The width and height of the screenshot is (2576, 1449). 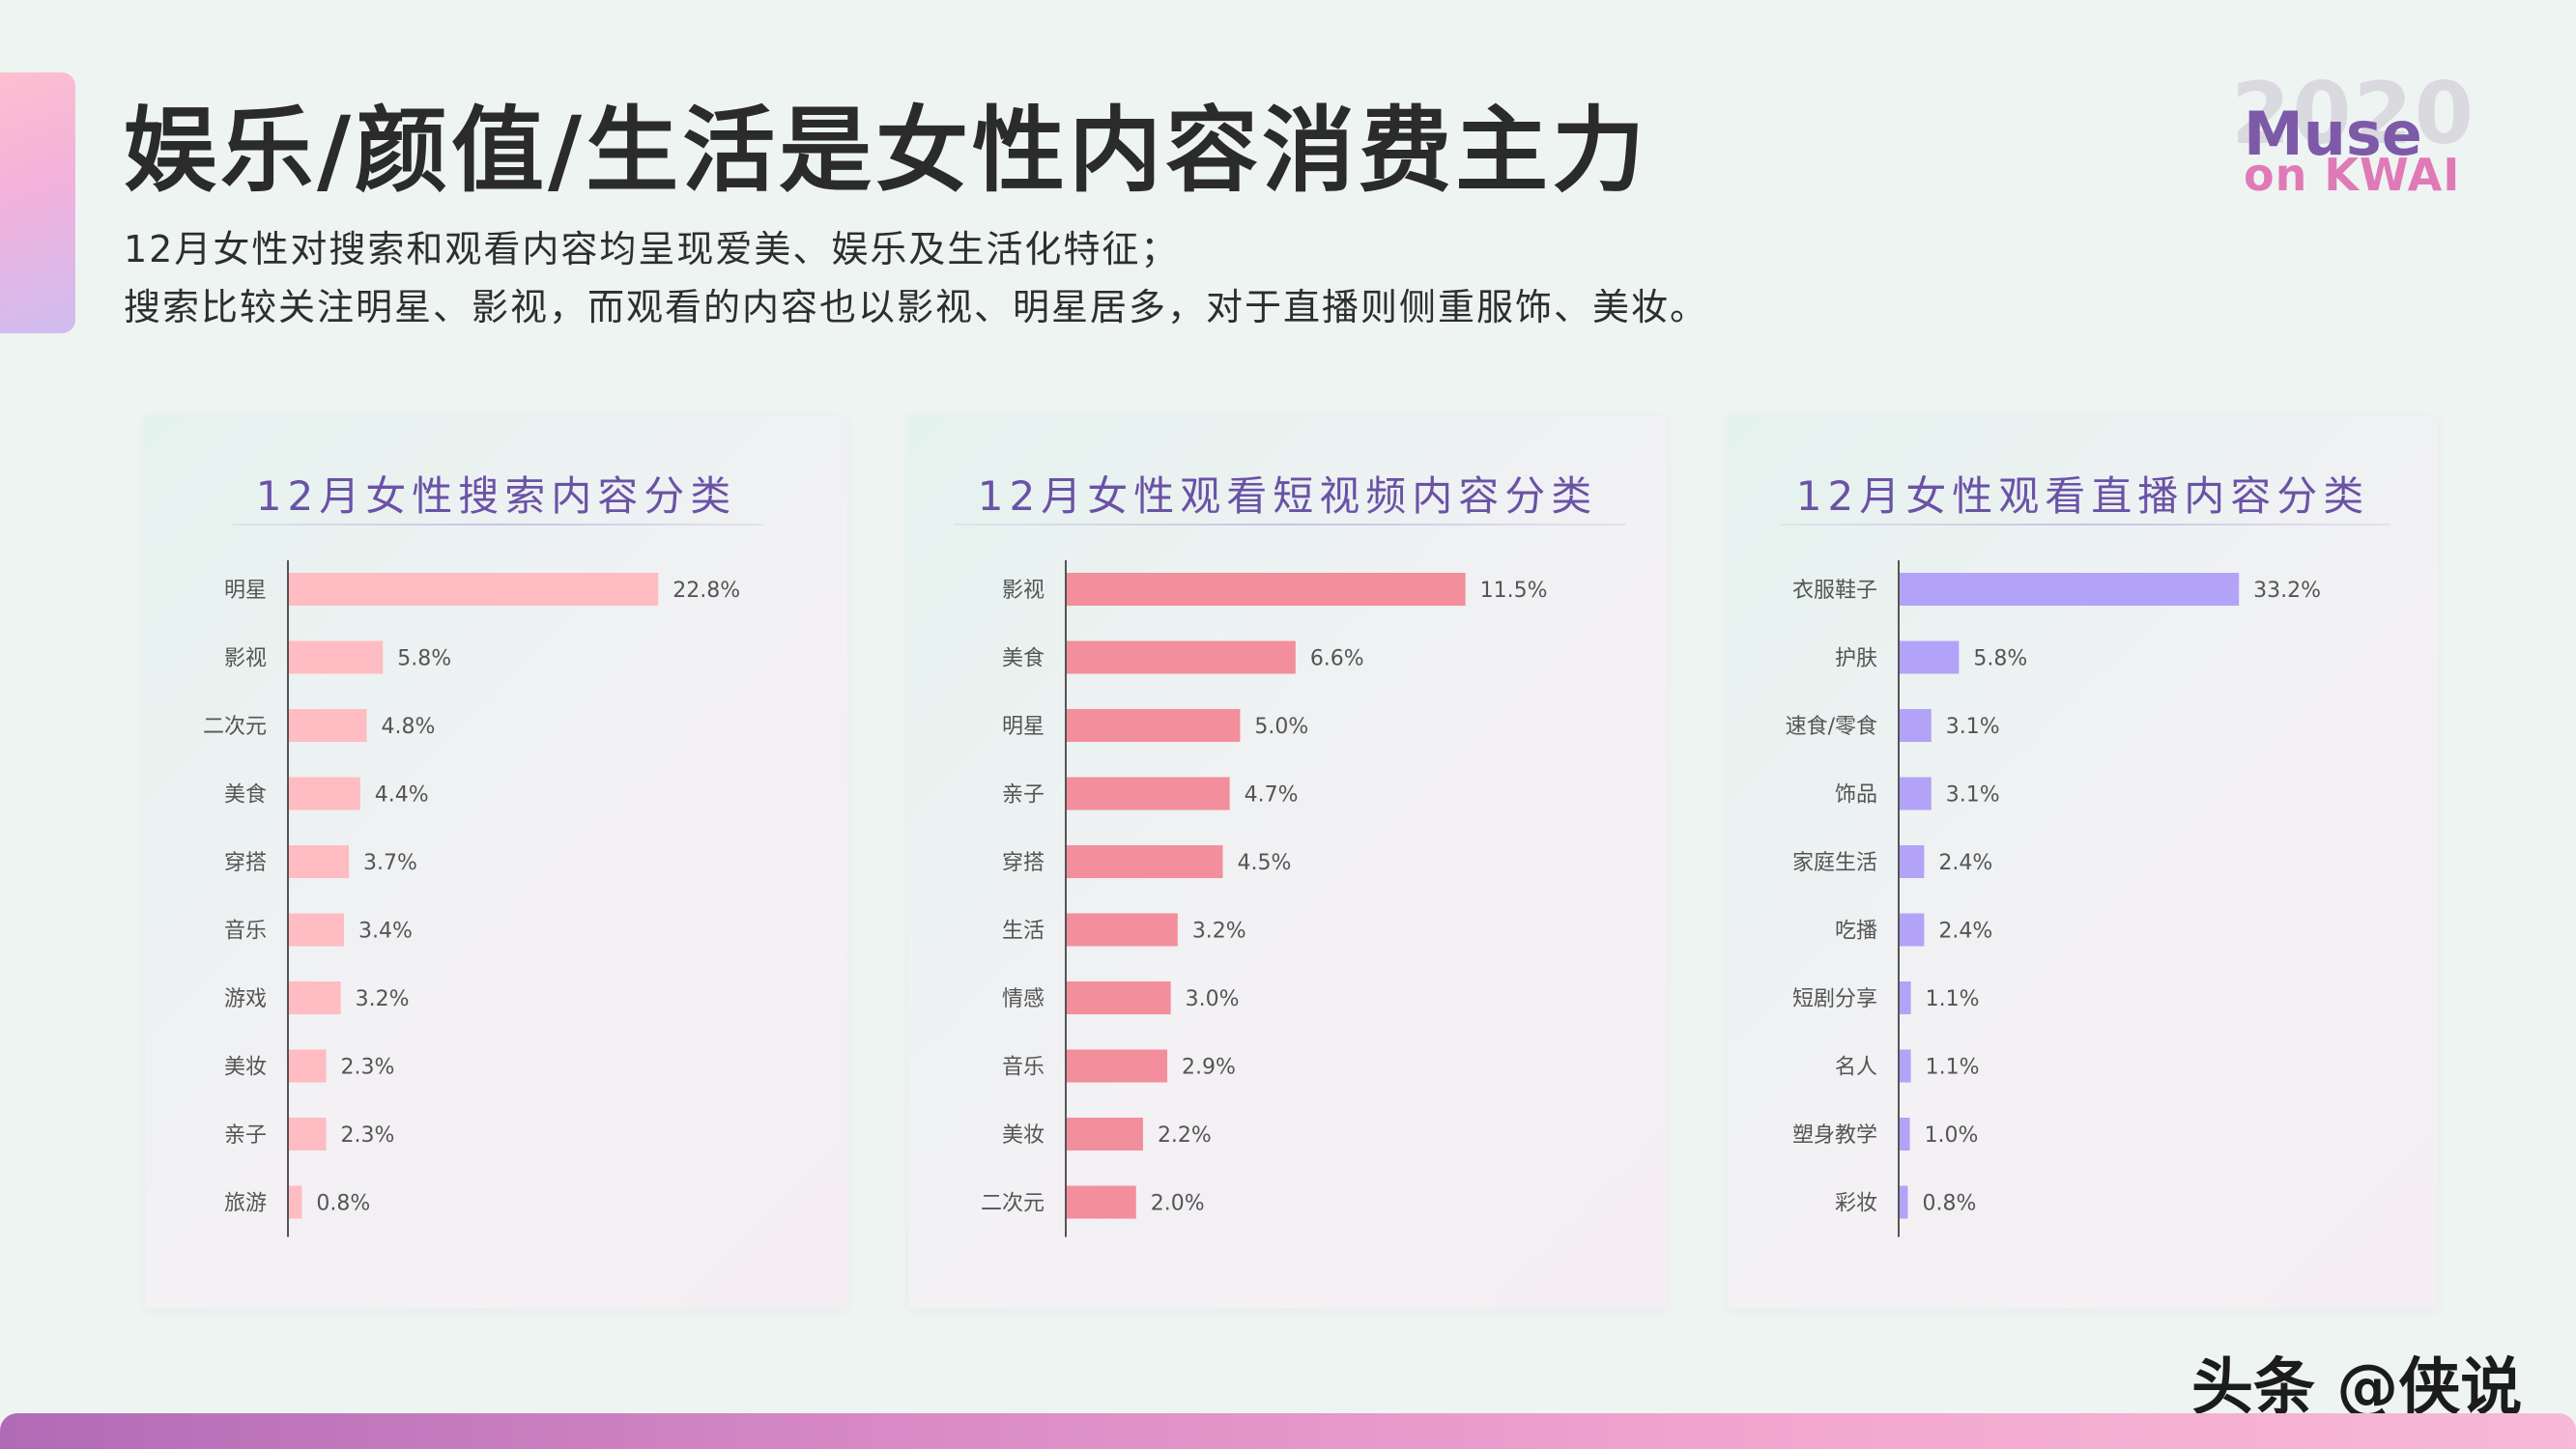 I want to click on value-label: 2.4%, so click(x=1965, y=932).